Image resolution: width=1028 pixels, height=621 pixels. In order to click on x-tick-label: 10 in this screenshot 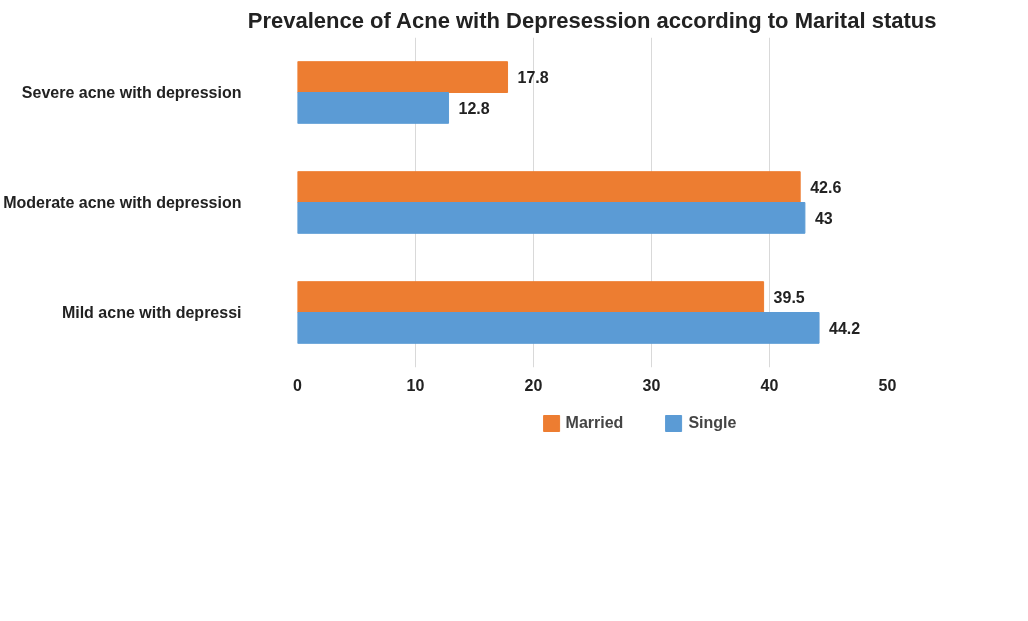, I will do `click(415, 385)`.